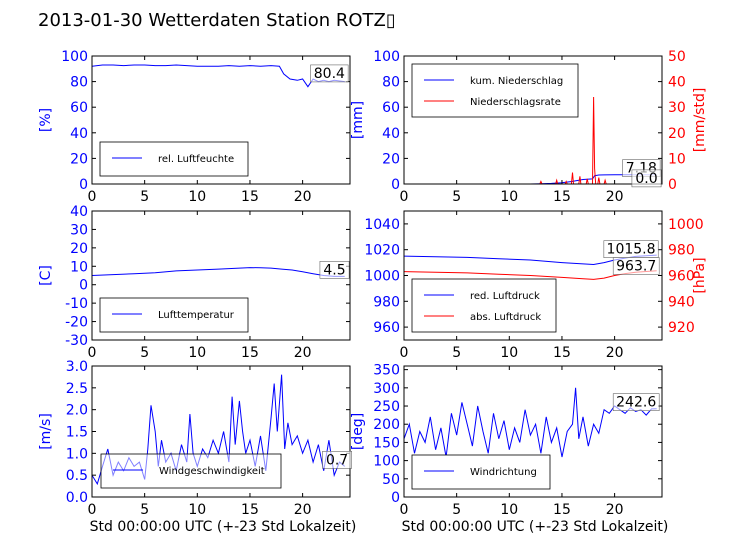 The width and height of the screenshot is (736, 552). What do you see at coordinates (46, 431) in the screenshot?
I see `y-axis-label: [m/s]` at bounding box center [46, 431].